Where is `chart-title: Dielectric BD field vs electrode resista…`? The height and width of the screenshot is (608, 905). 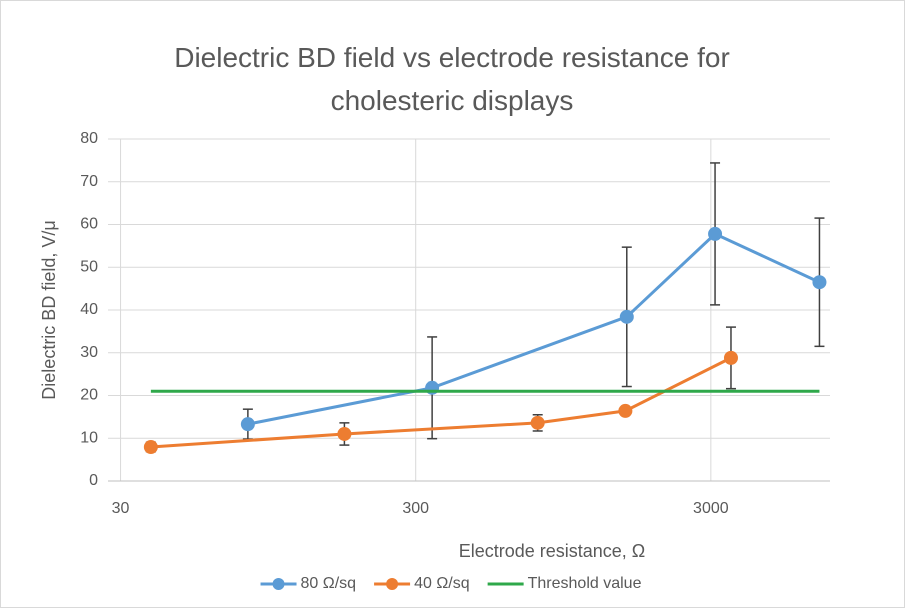
chart-title: Dielectric BD field vs electrode resista… is located at coordinates (452, 79).